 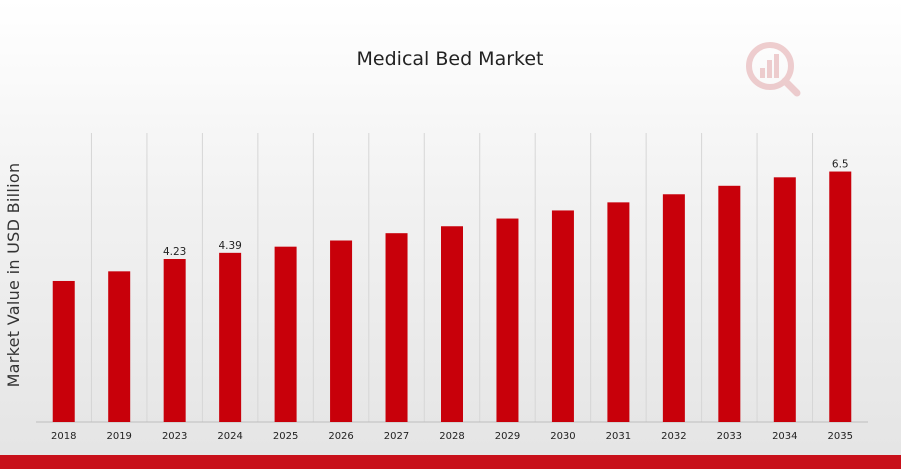 I want to click on bottom-accent-band, so click(x=450, y=462).